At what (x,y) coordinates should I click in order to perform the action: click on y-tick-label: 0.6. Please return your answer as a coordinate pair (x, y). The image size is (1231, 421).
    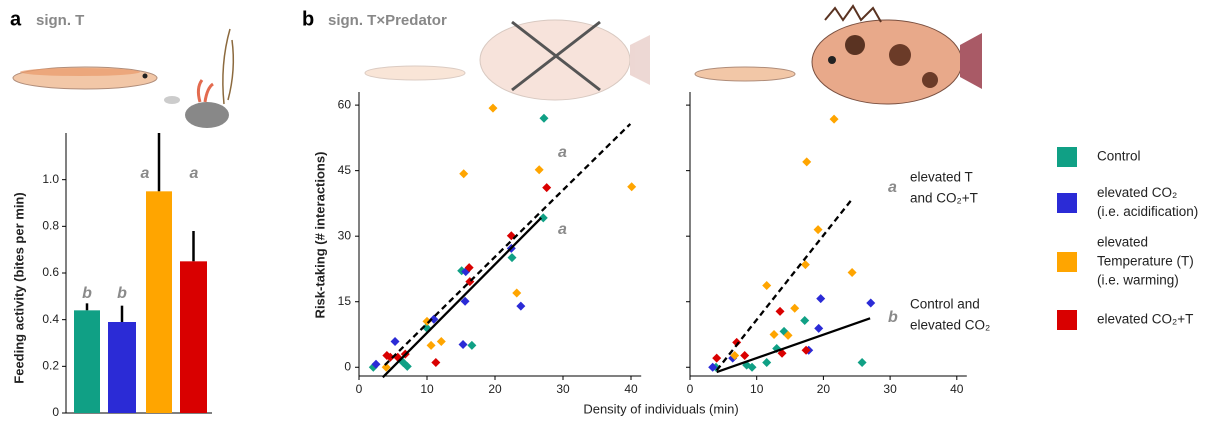
    Looking at the image, I should click on (50, 272).